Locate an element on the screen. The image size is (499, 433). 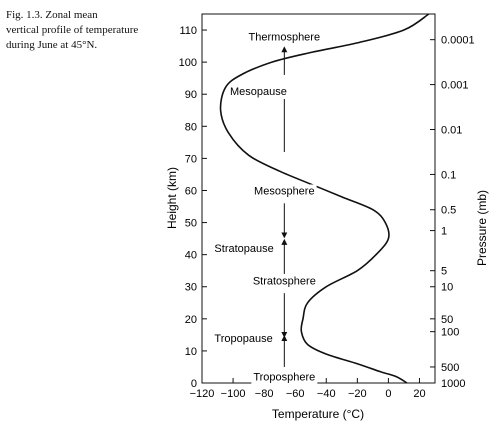
layer-label: Troposphere is located at coordinates (284, 378).